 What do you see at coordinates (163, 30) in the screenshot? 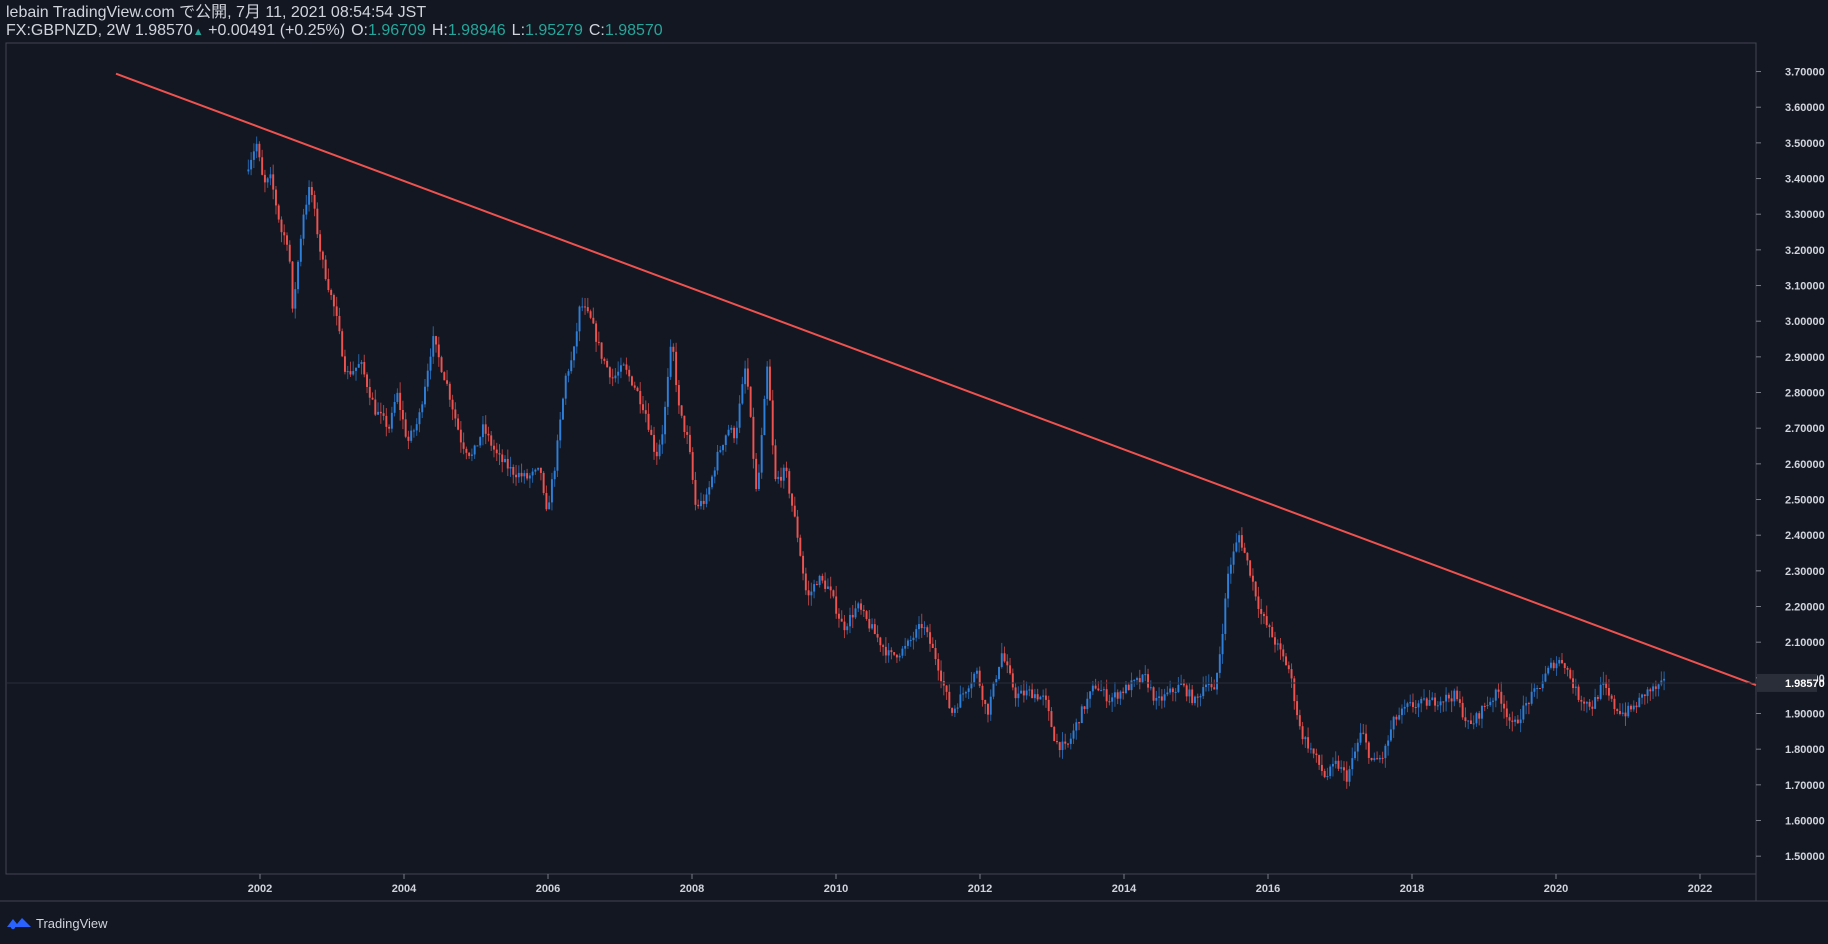
I see `last-price: 1.98570` at bounding box center [163, 30].